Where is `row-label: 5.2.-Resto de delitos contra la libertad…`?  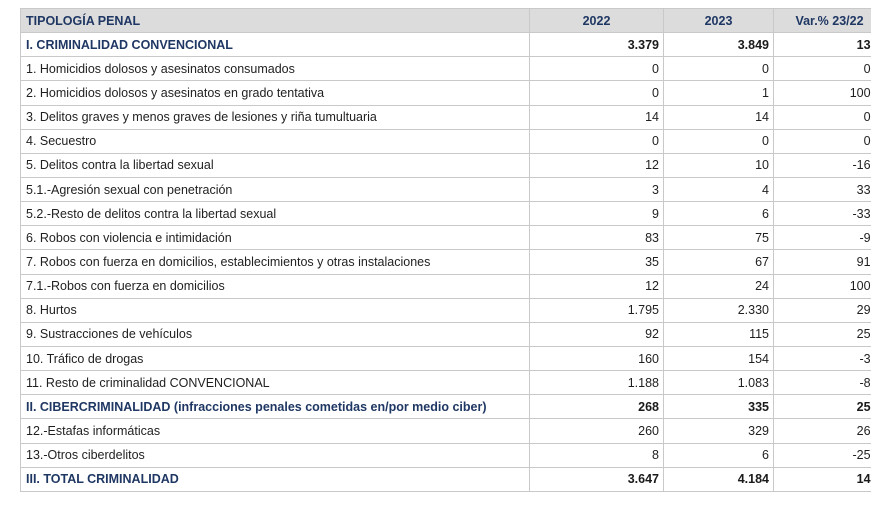
row-label: 5.2.-Resto de delitos contra la libertad… is located at coordinates (275, 214).